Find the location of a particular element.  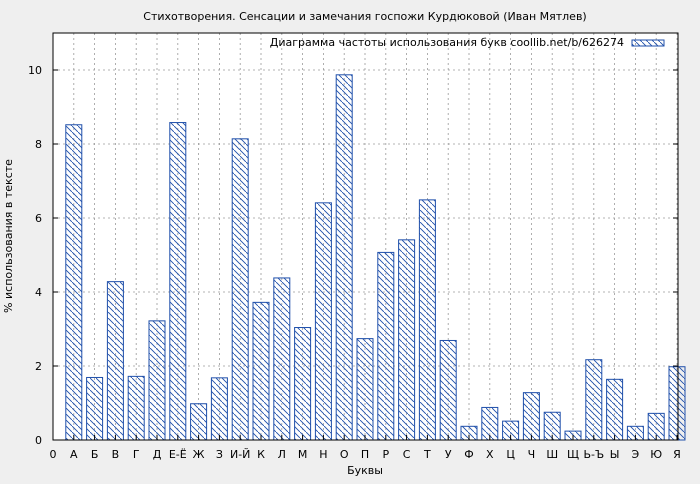

x-tick-label: Я is located at coordinates (677, 454).